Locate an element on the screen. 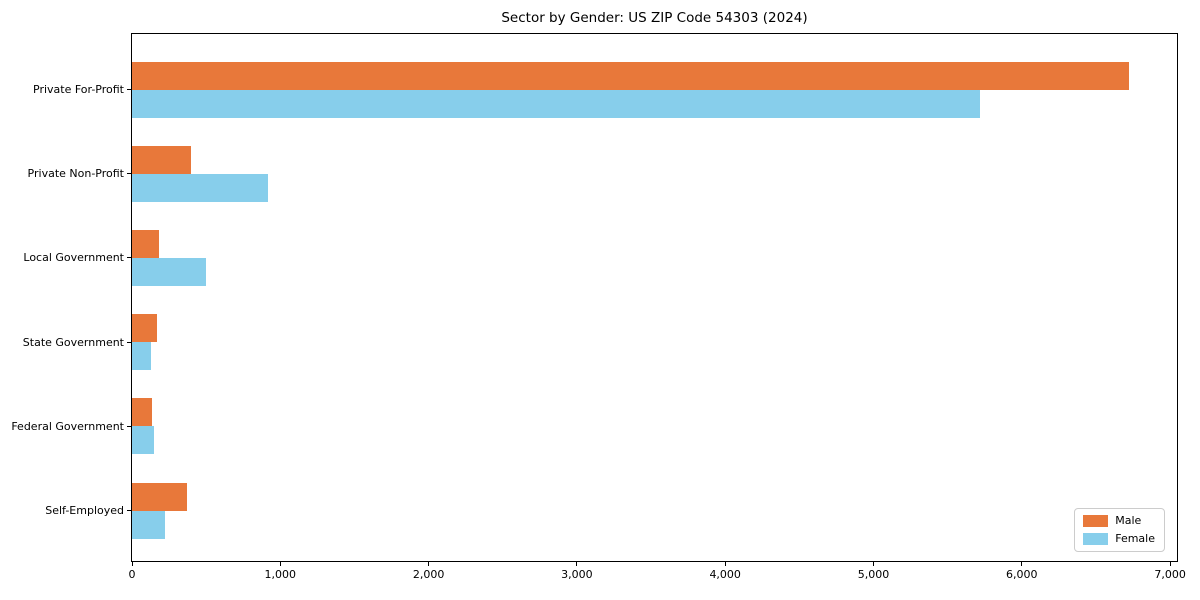 Image resolution: width=1200 pixels, height=600 pixels. category-label: State Government is located at coordinates (73, 342).